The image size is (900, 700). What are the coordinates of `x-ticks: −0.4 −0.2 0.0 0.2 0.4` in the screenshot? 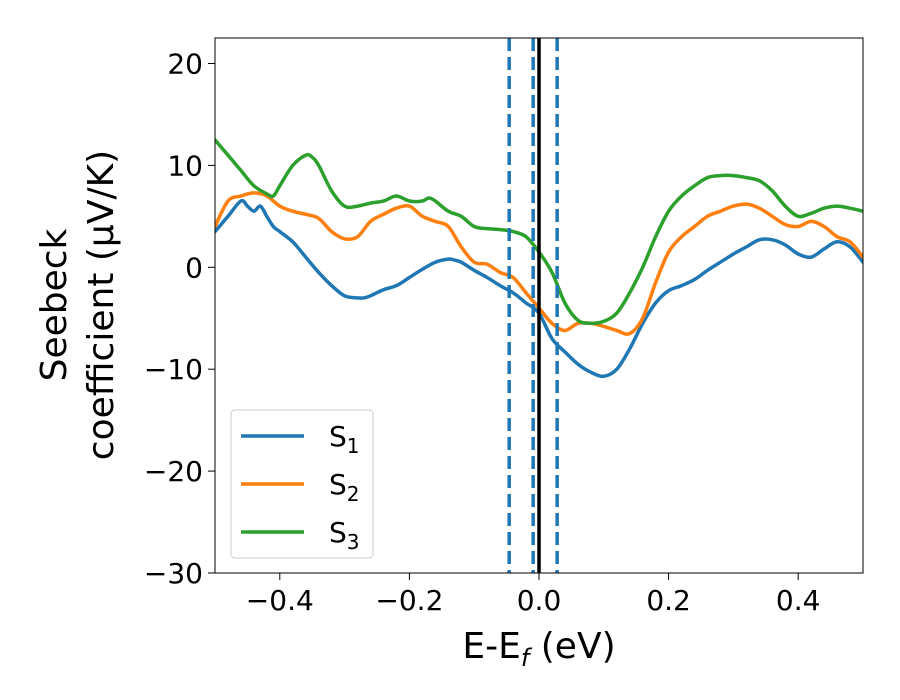 It's located at (533, 595).